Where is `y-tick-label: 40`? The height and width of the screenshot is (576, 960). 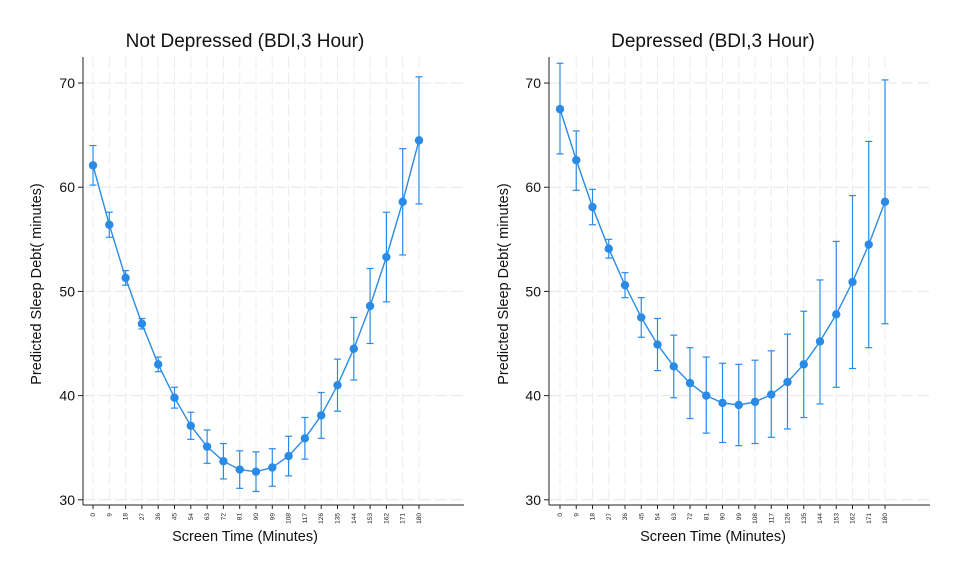
y-tick-label: 40 is located at coordinates (67, 396).